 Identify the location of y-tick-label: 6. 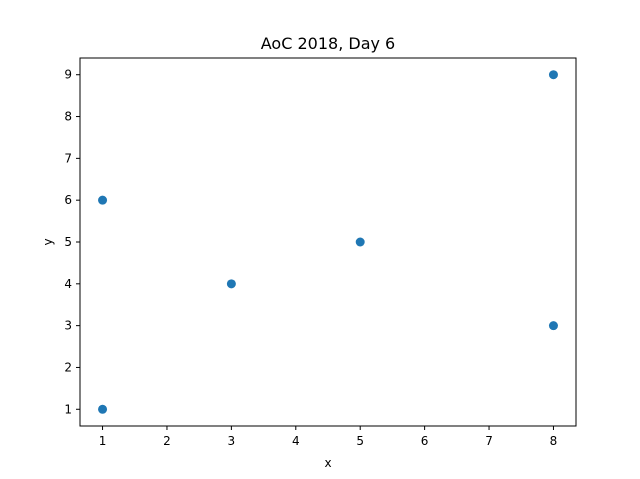
(68, 200).